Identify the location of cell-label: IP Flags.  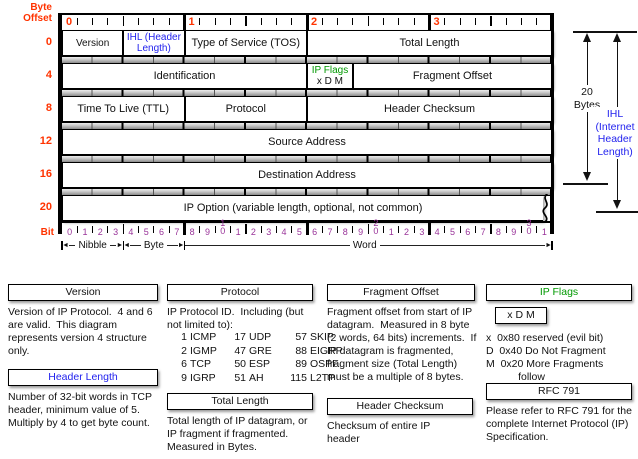
(330, 70).